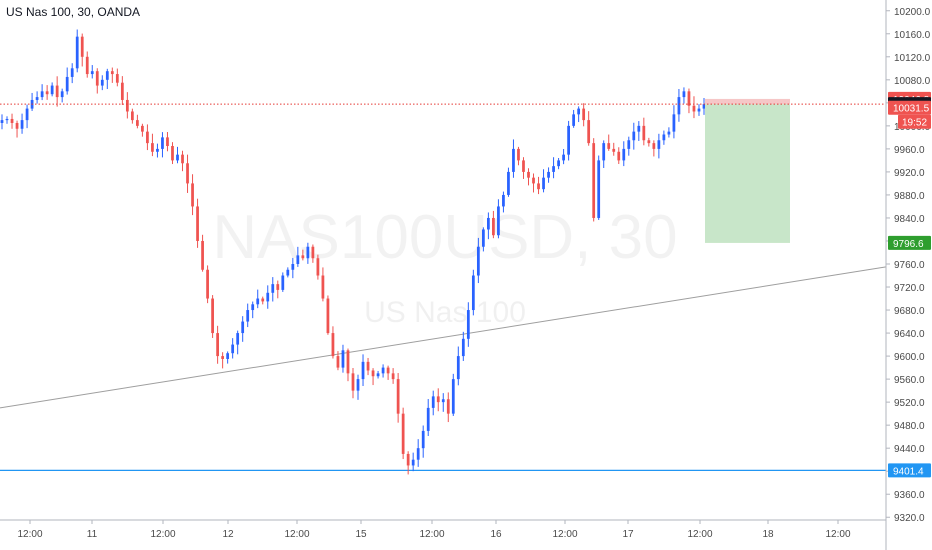 The height and width of the screenshot is (550, 932). Describe the element at coordinates (837, 534) in the screenshot. I see `x-tick-label: 12:00` at that location.